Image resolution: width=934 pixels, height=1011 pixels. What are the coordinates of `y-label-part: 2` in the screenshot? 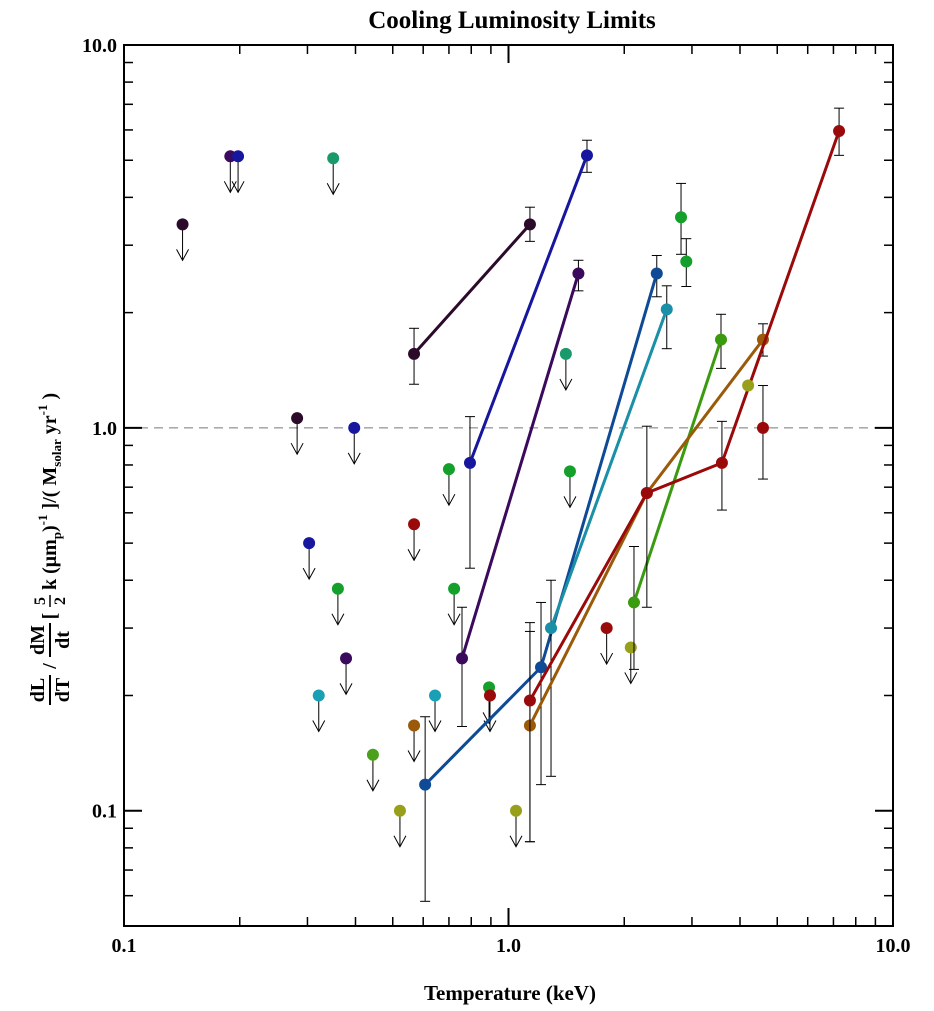 It's located at (60, 601).